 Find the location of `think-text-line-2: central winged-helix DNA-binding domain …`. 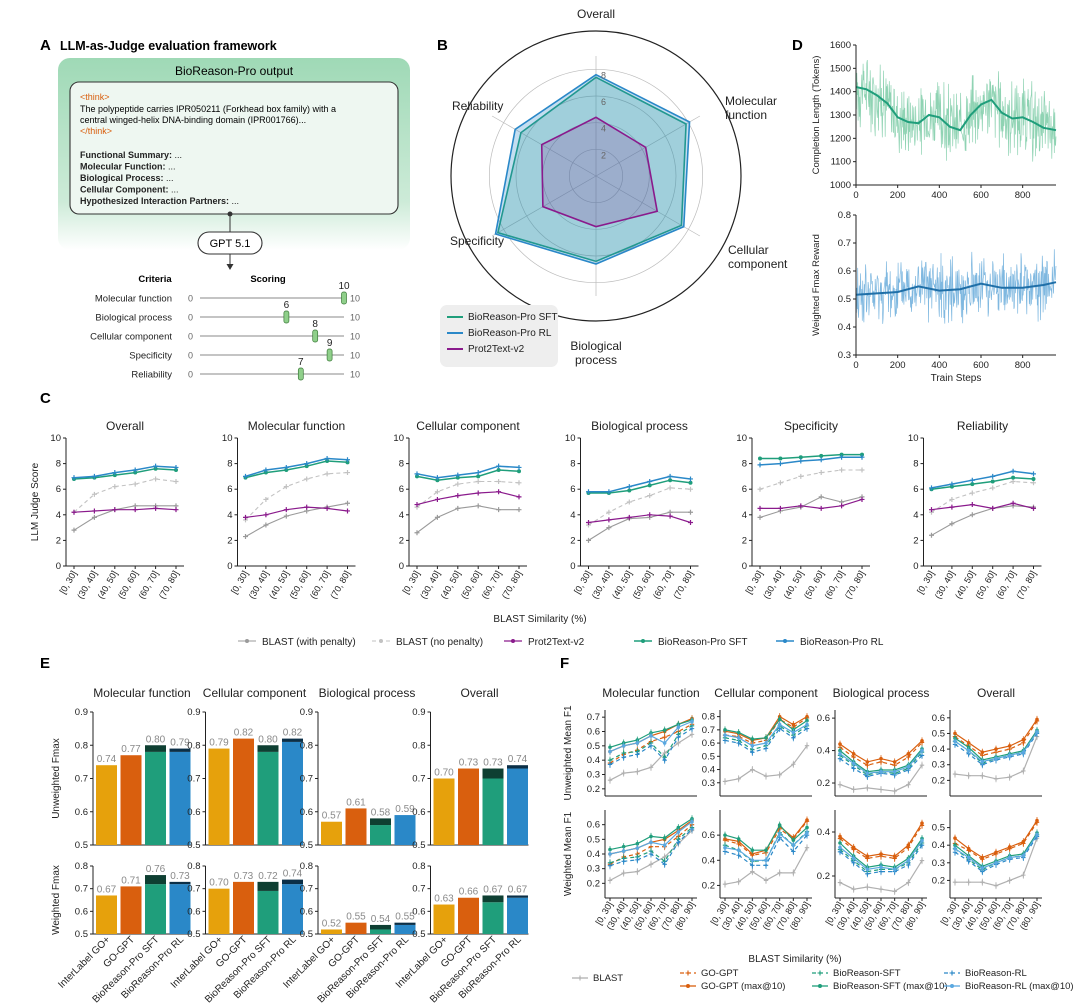

think-text-line-2: central winged-helix DNA-binding domain … is located at coordinates (193, 120).